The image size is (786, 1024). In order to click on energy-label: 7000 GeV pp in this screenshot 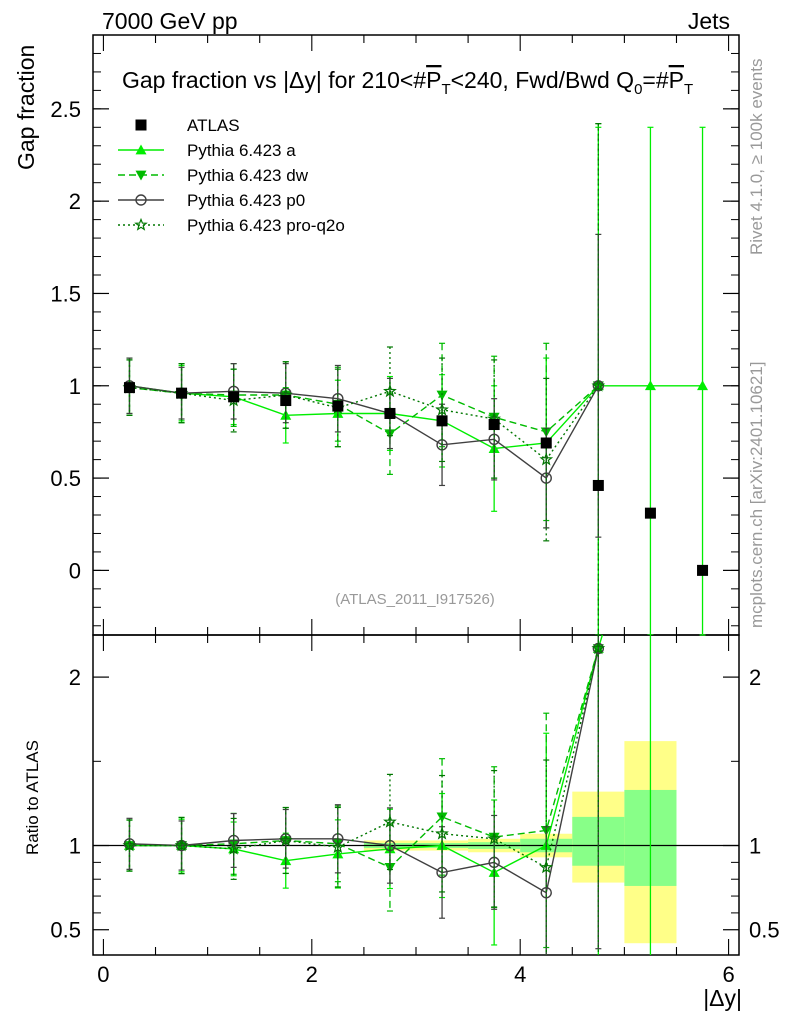, I will do `click(170, 21)`.